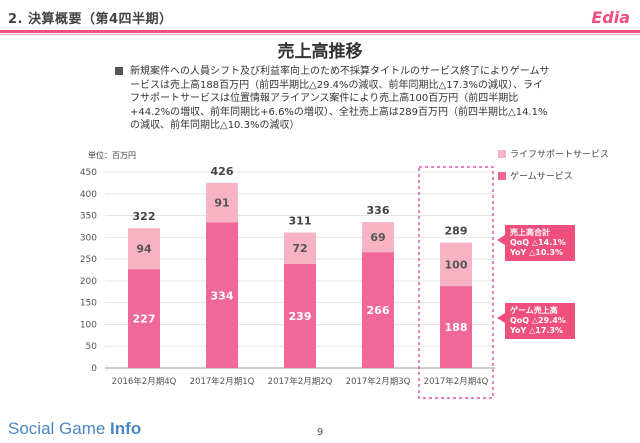  I want to click on legend-item-game: ゲームサービス, so click(553, 175).